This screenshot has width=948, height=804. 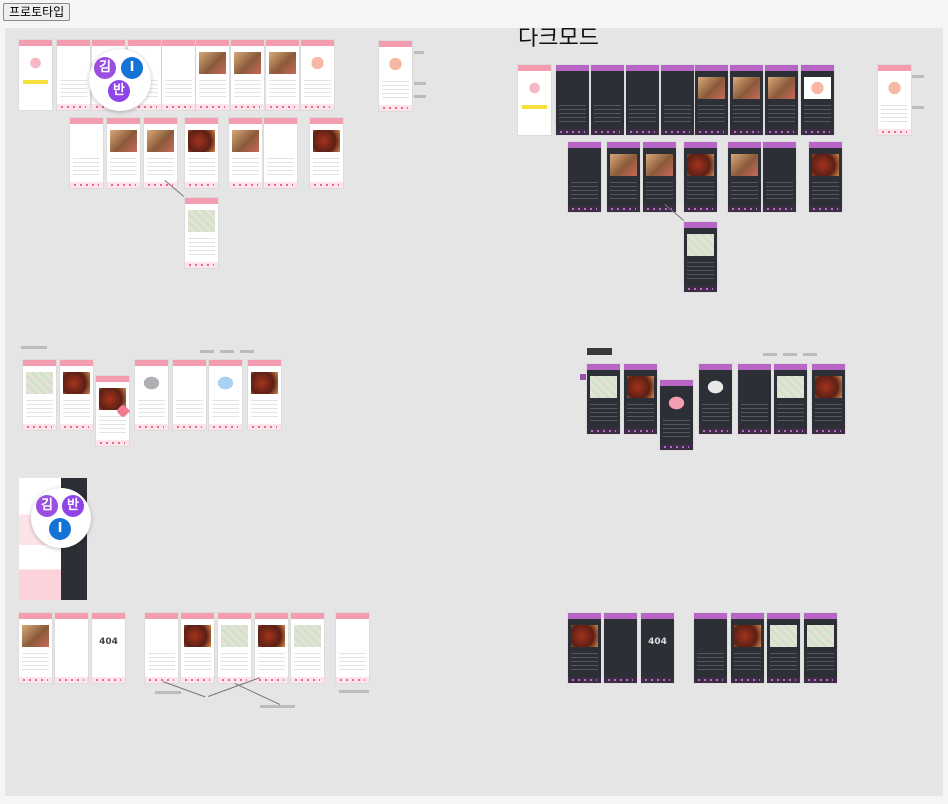 What do you see at coordinates (657, 648) in the screenshot?
I see `dark-404-screen: 404` at bounding box center [657, 648].